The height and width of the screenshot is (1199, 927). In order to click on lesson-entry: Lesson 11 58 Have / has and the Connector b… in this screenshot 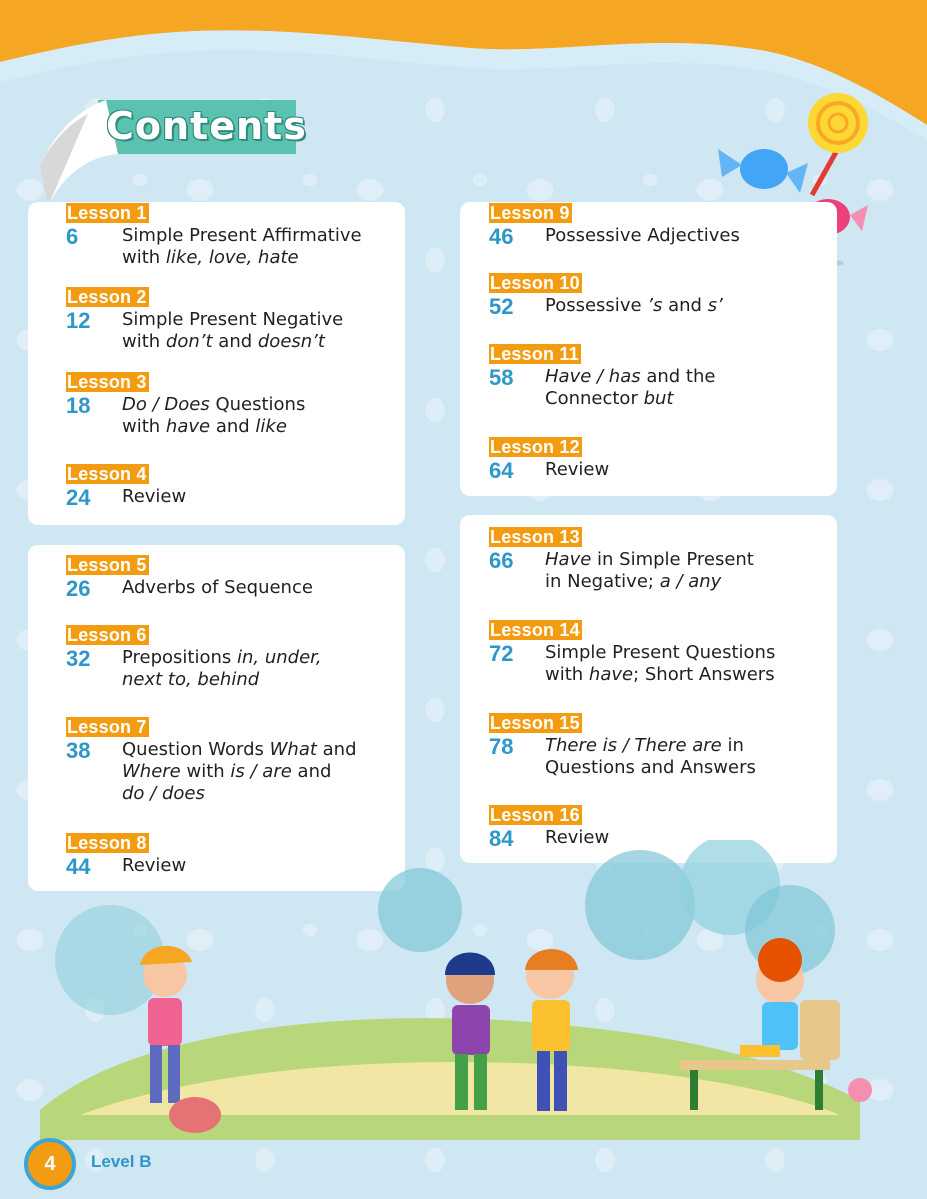, I will do `click(602, 377)`.